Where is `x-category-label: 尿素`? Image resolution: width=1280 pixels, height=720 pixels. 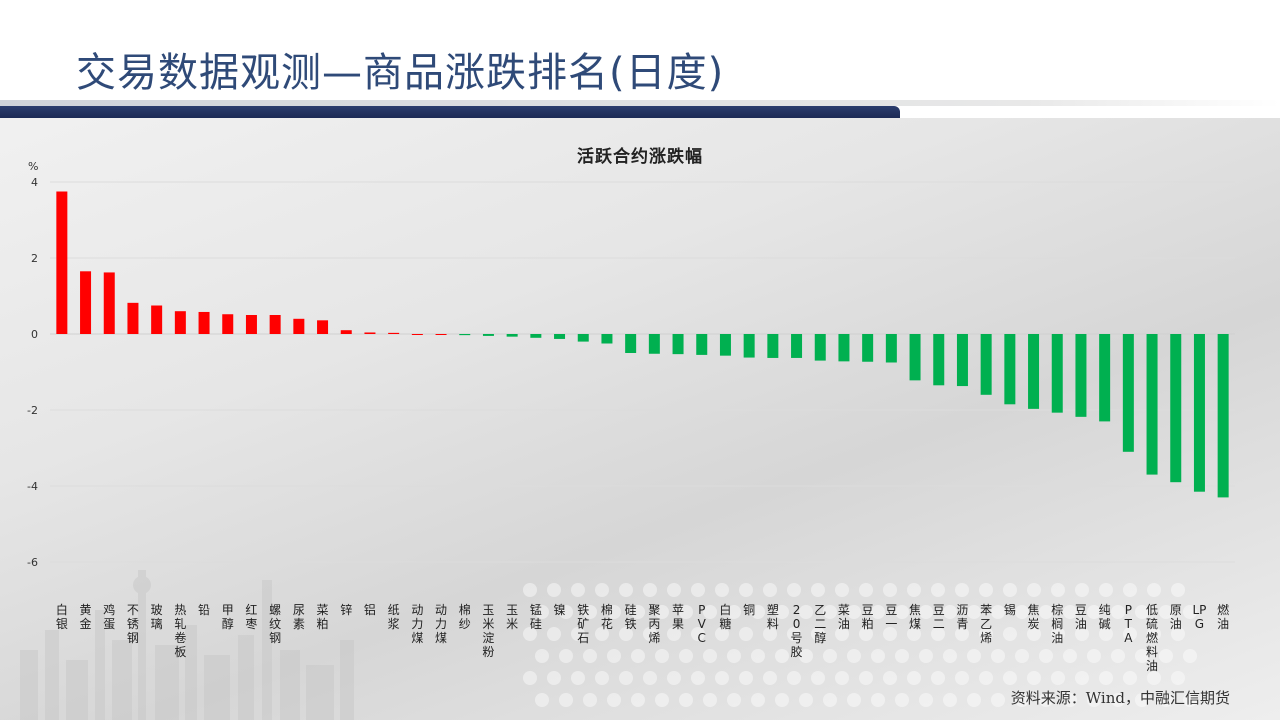
x-category-label: 尿素 is located at coordinates (298, 617).